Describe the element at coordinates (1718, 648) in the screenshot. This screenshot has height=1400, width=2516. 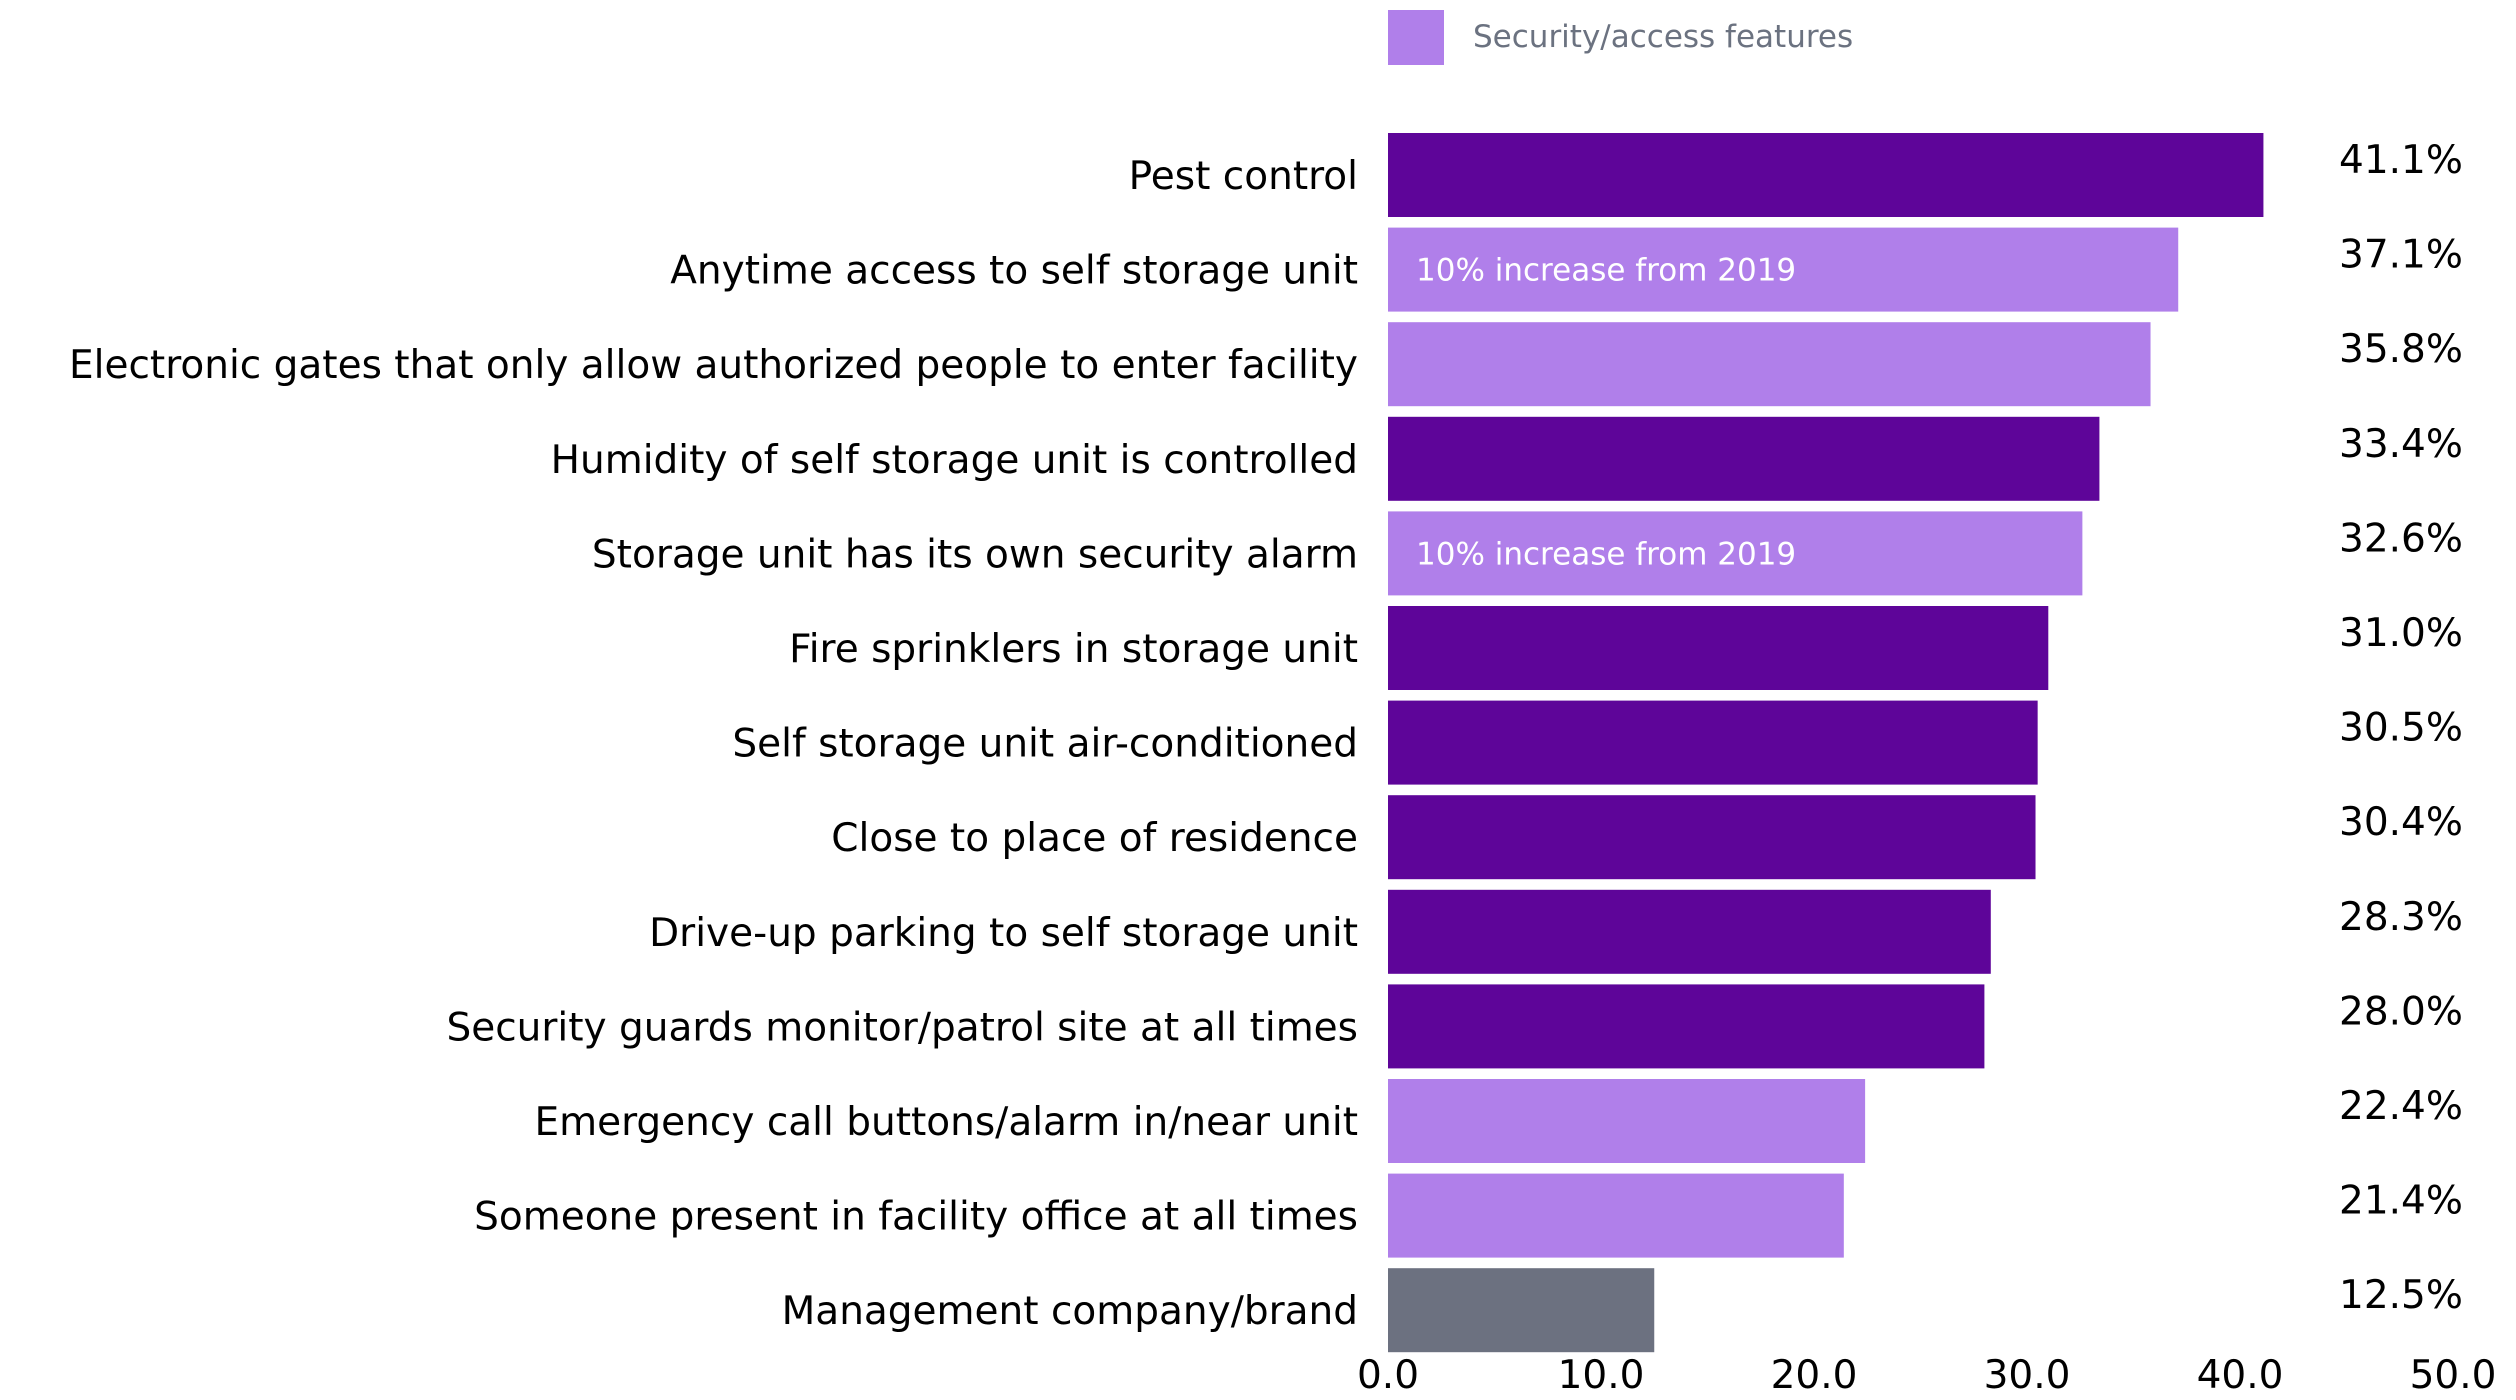
I see `bar-fire-sprinklers-in-storage-unit` at that location.